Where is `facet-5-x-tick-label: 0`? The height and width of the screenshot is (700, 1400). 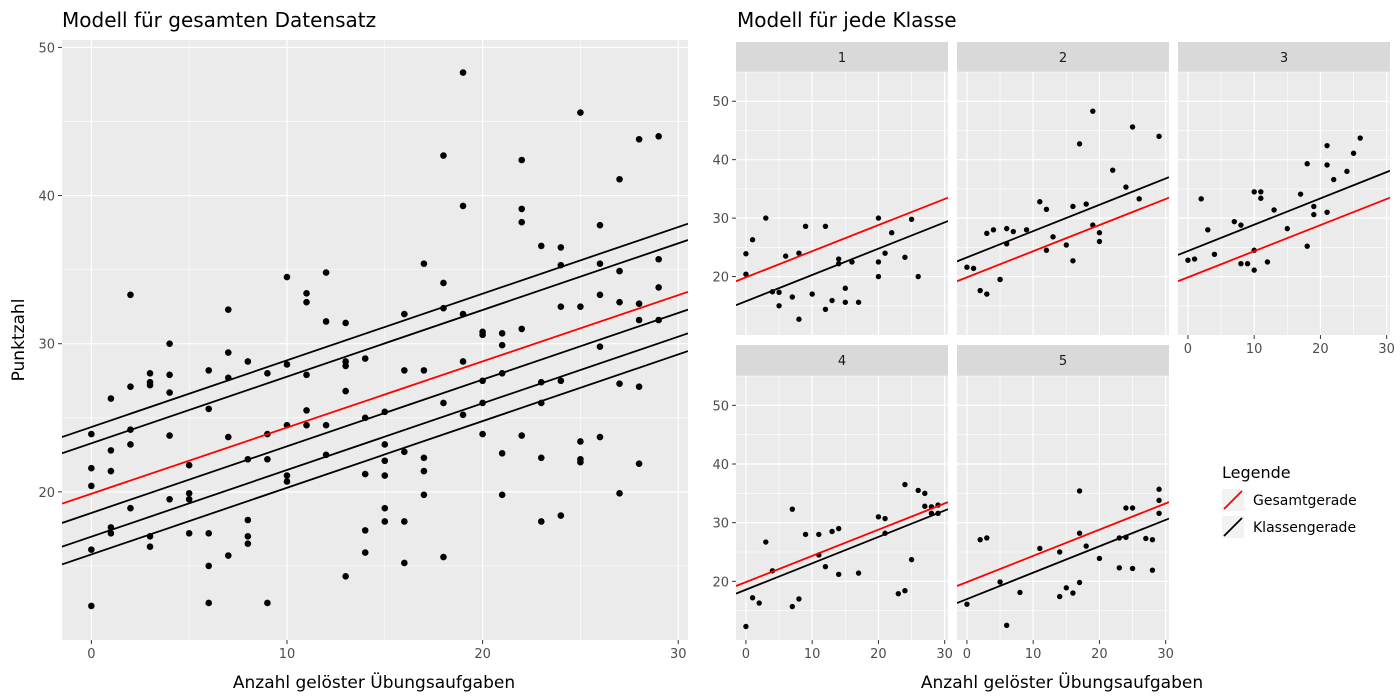 facet-5-x-tick-label: 0 is located at coordinates (967, 654).